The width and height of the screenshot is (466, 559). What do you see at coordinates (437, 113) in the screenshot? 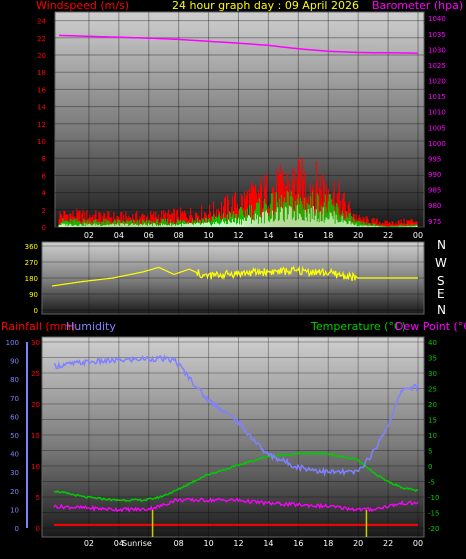
I see `barometer-tick-label: 1010` at bounding box center [437, 113].